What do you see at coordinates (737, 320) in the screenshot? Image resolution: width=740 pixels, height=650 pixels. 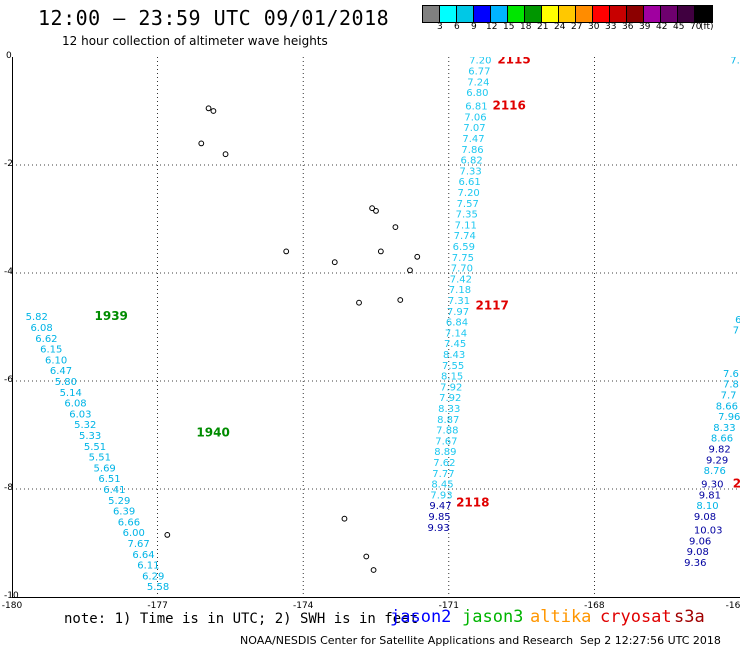 I see `wave-height-value: 6` at bounding box center [737, 320].